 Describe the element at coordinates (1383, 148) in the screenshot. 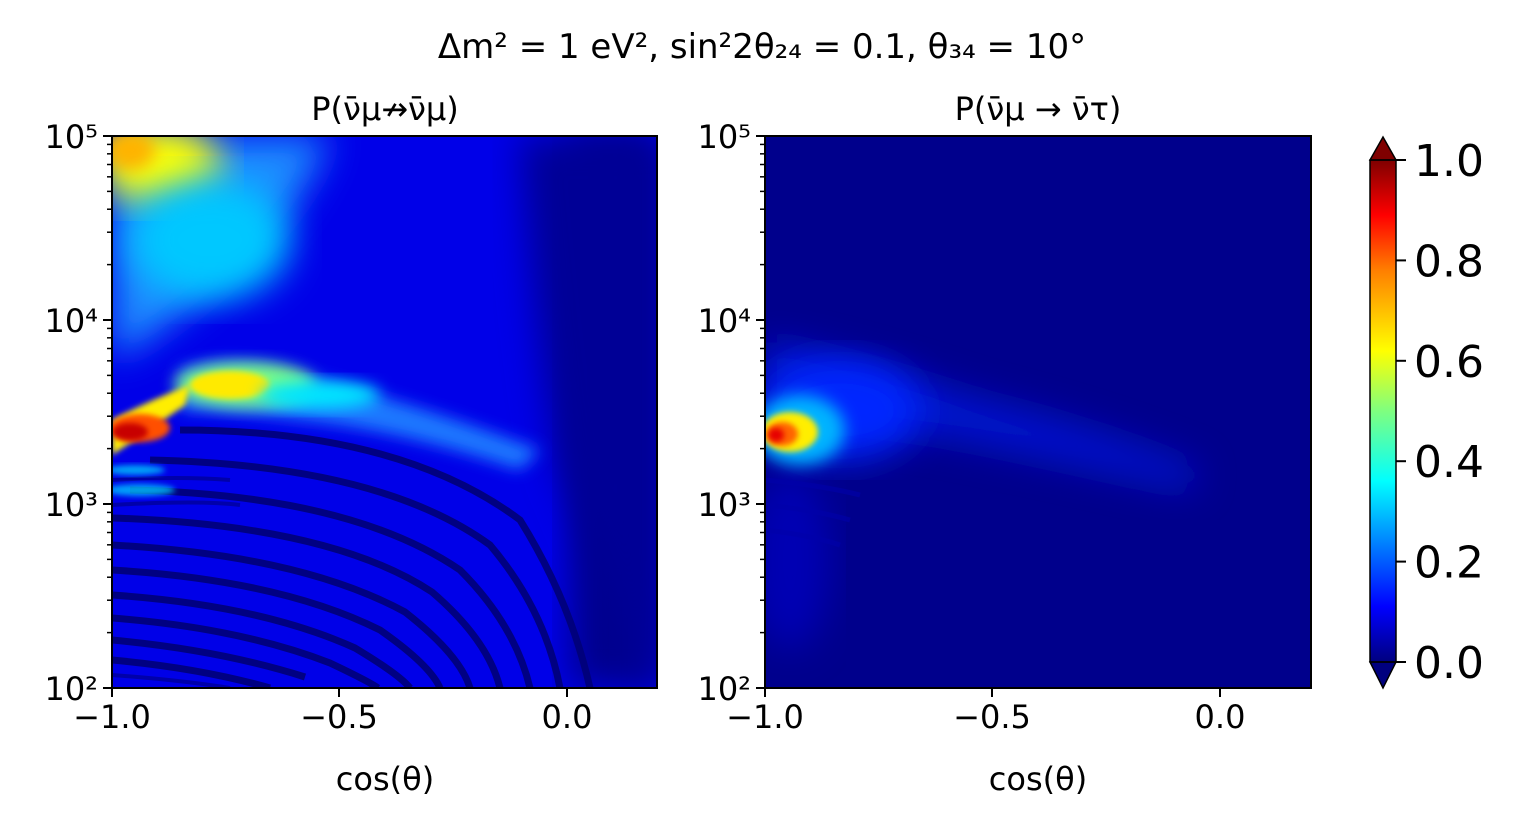

I see `colorbar-extend-max` at that location.